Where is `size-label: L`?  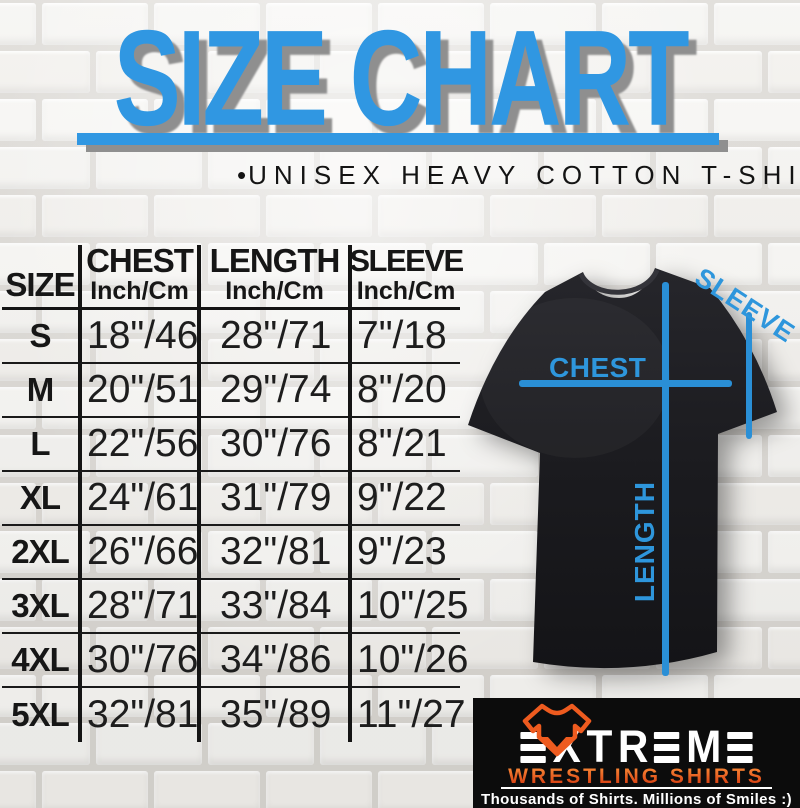 size-label: L is located at coordinates (40, 445).